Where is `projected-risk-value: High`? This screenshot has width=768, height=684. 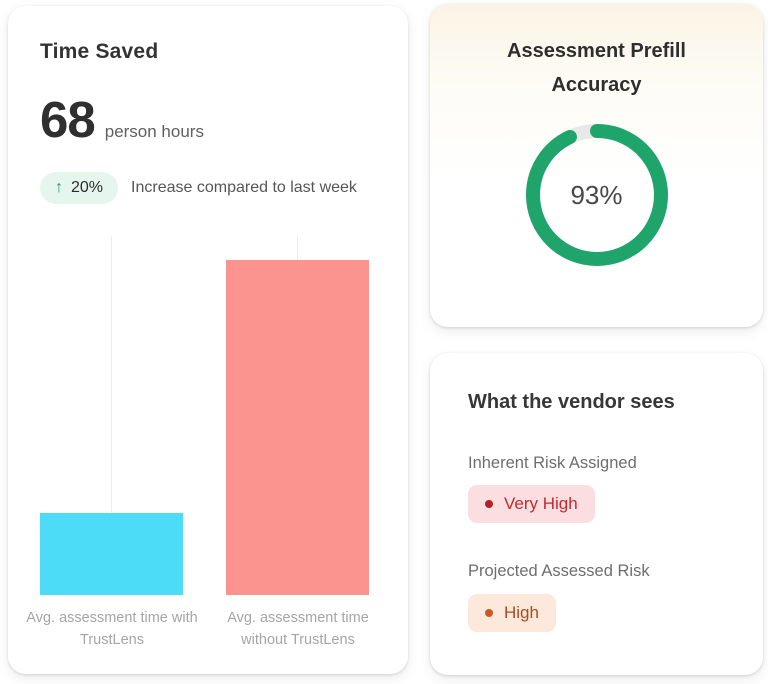 projected-risk-value: High is located at coordinates (521, 612).